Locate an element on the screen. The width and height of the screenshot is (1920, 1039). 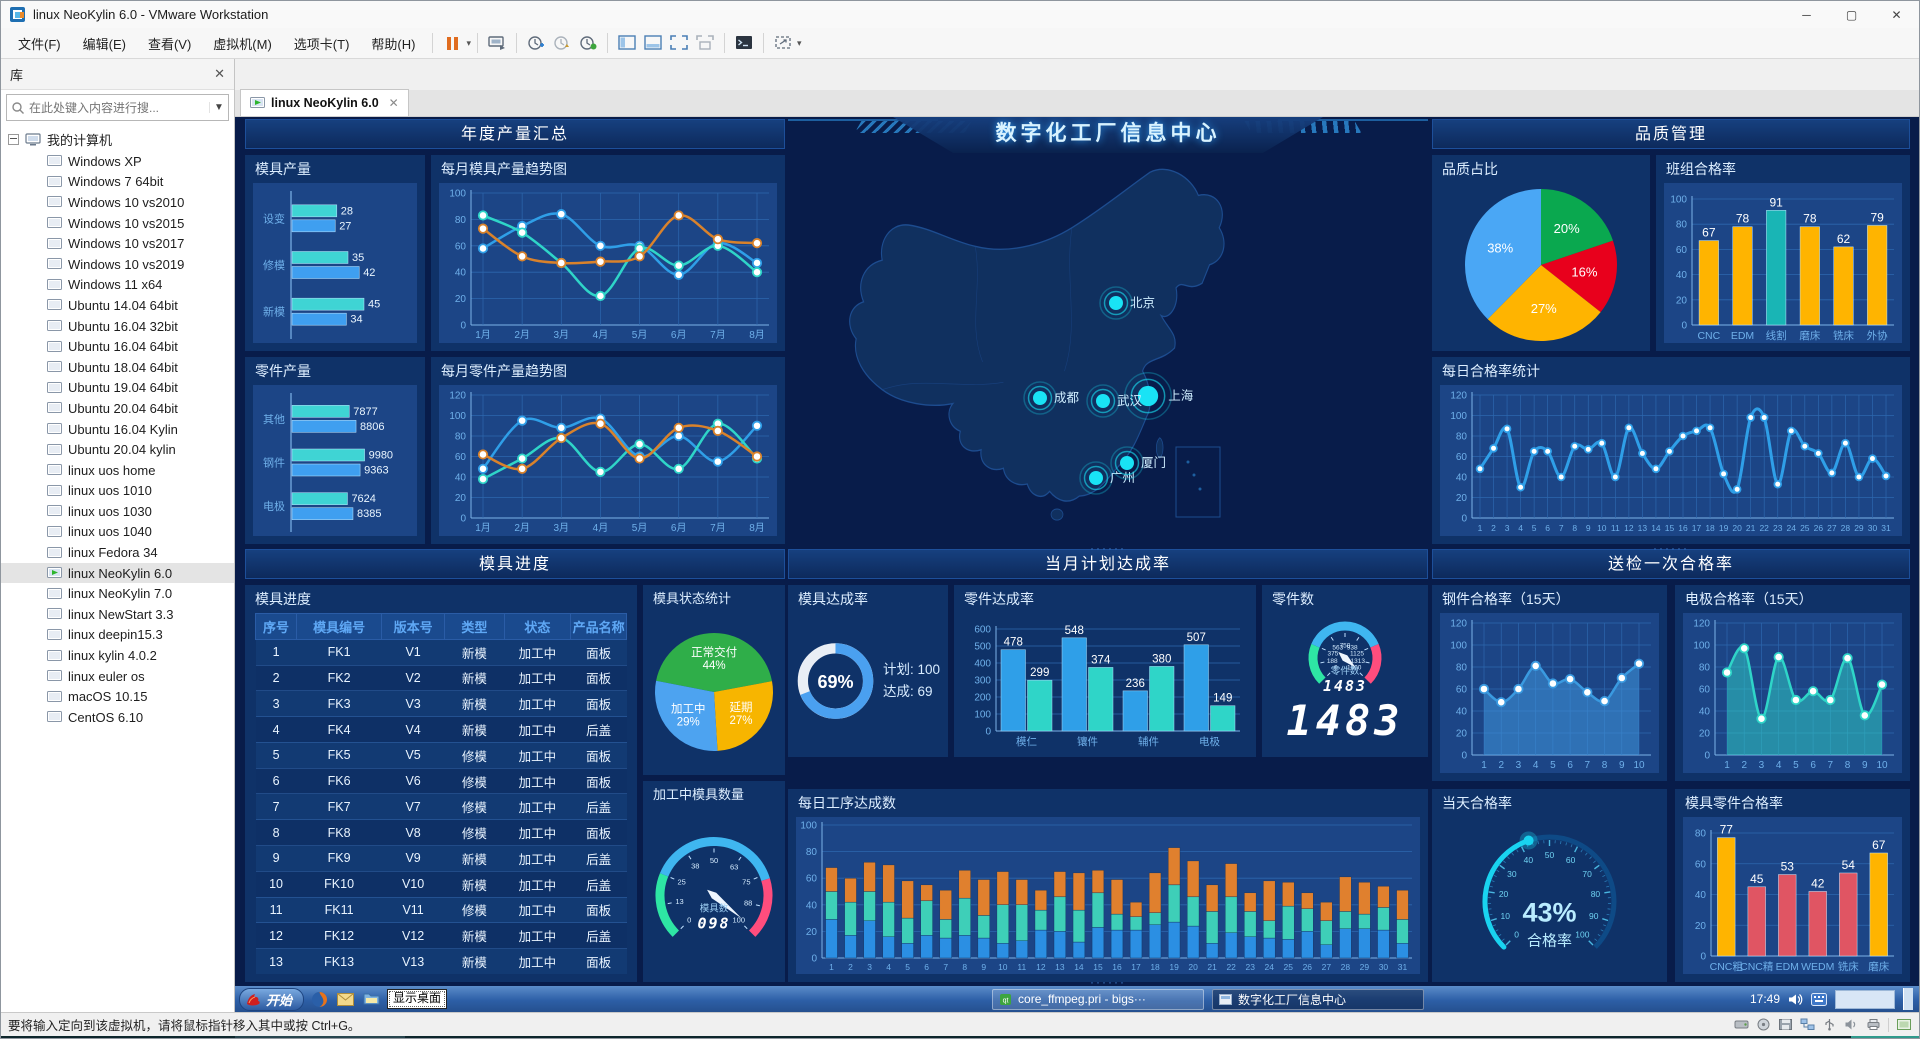
firefox-icon is located at coordinates (319, 999).